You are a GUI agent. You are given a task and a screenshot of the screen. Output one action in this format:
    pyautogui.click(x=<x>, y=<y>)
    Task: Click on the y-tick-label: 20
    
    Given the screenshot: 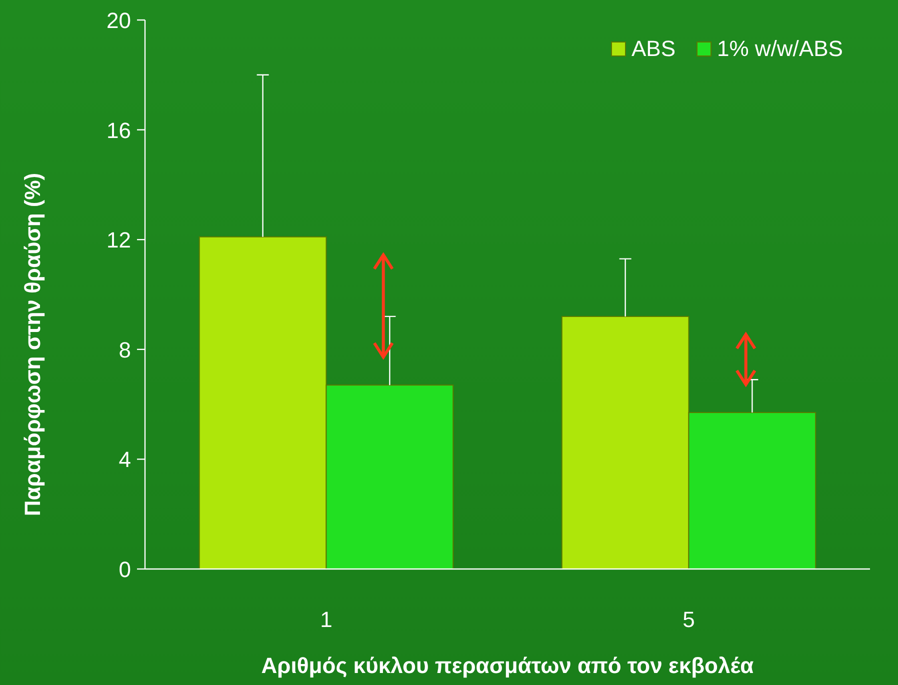 What is the action you would take?
    pyautogui.click(x=118, y=20)
    